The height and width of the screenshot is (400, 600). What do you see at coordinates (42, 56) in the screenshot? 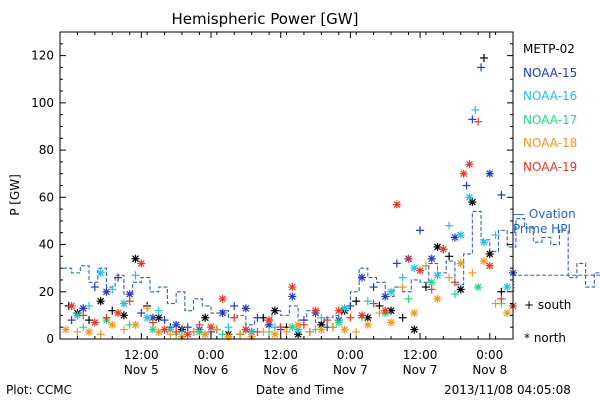
I see `y-tick-label: 120` at bounding box center [42, 56].